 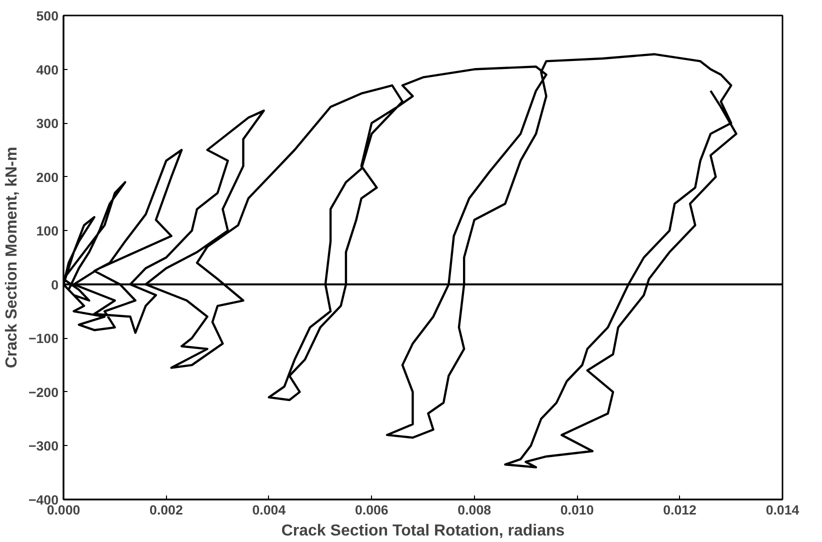 I want to click on y-tick-label: 0, so click(x=55, y=284).